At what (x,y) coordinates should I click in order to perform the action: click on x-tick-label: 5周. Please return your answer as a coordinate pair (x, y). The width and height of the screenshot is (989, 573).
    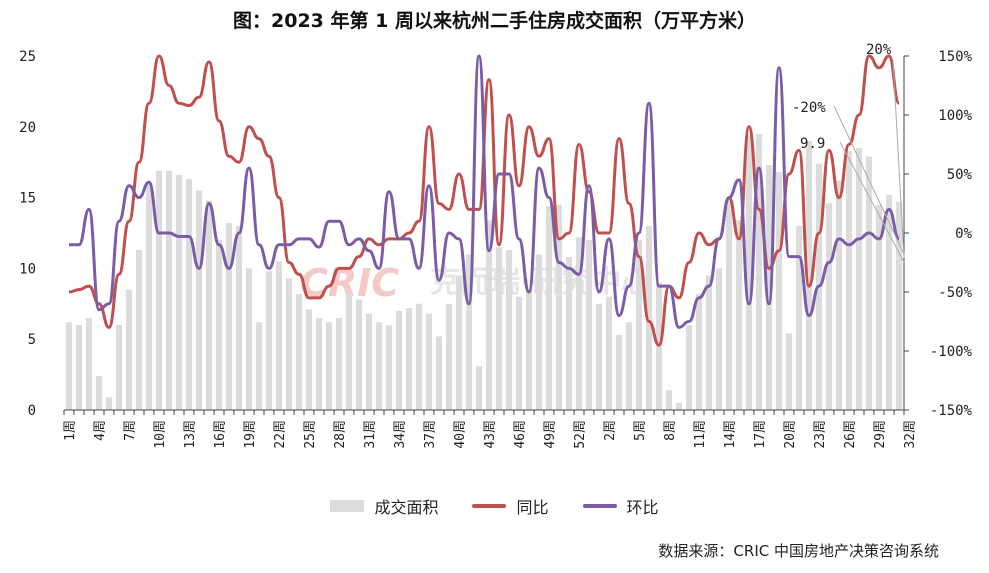
    Looking at the image, I should click on (640, 430).